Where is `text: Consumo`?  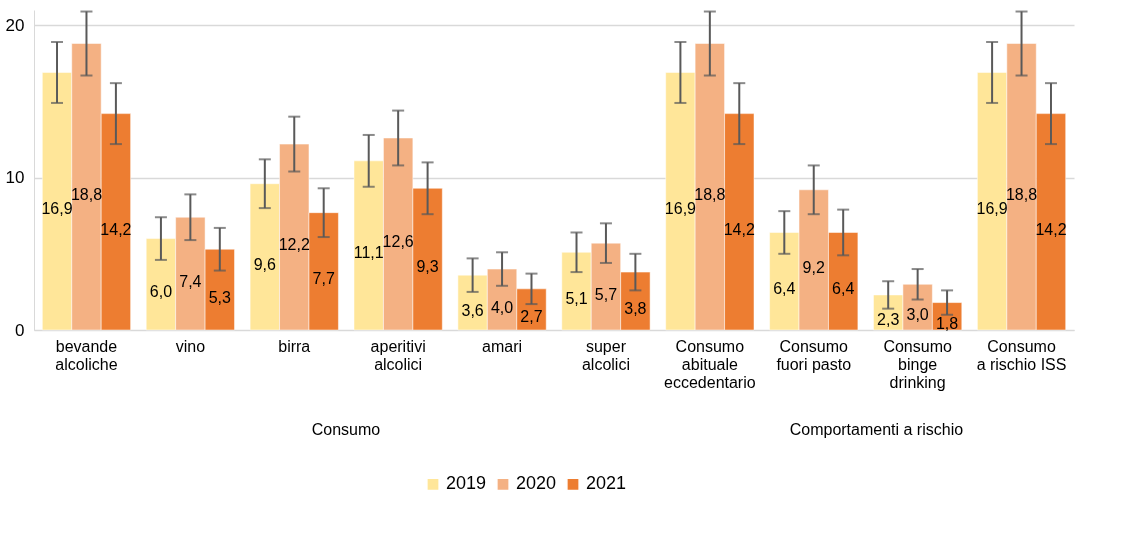 text: Consumo is located at coordinates (346, 429).